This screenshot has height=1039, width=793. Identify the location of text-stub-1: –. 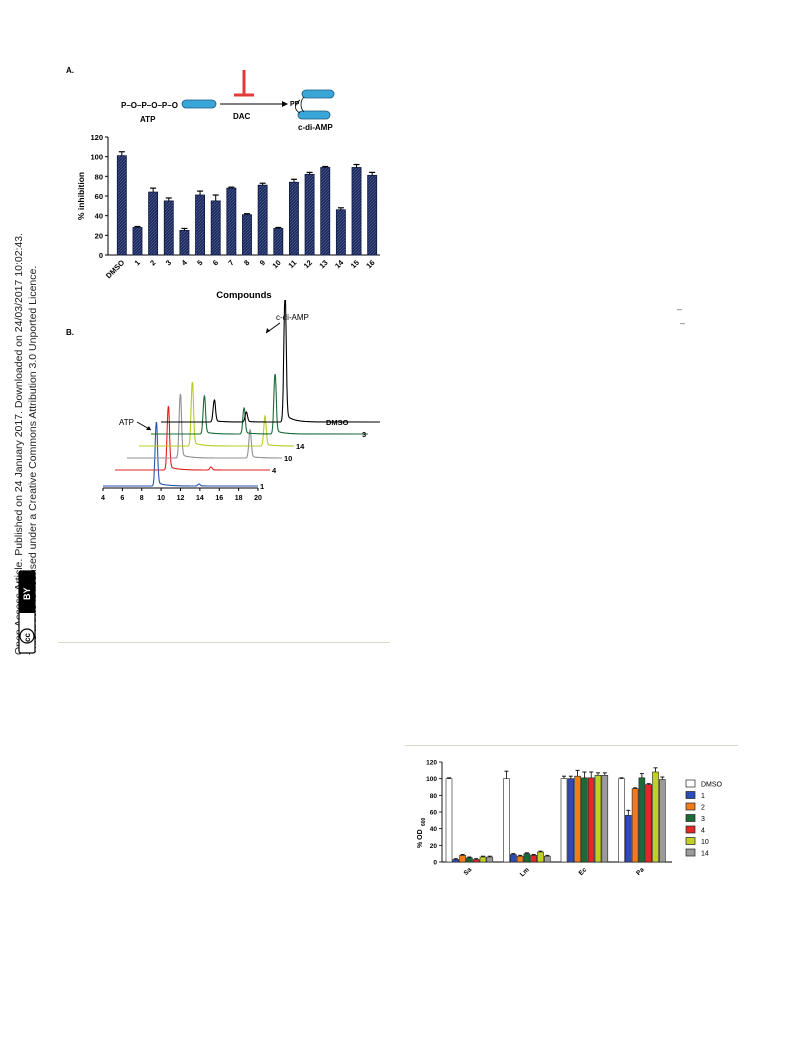
(680, 309).